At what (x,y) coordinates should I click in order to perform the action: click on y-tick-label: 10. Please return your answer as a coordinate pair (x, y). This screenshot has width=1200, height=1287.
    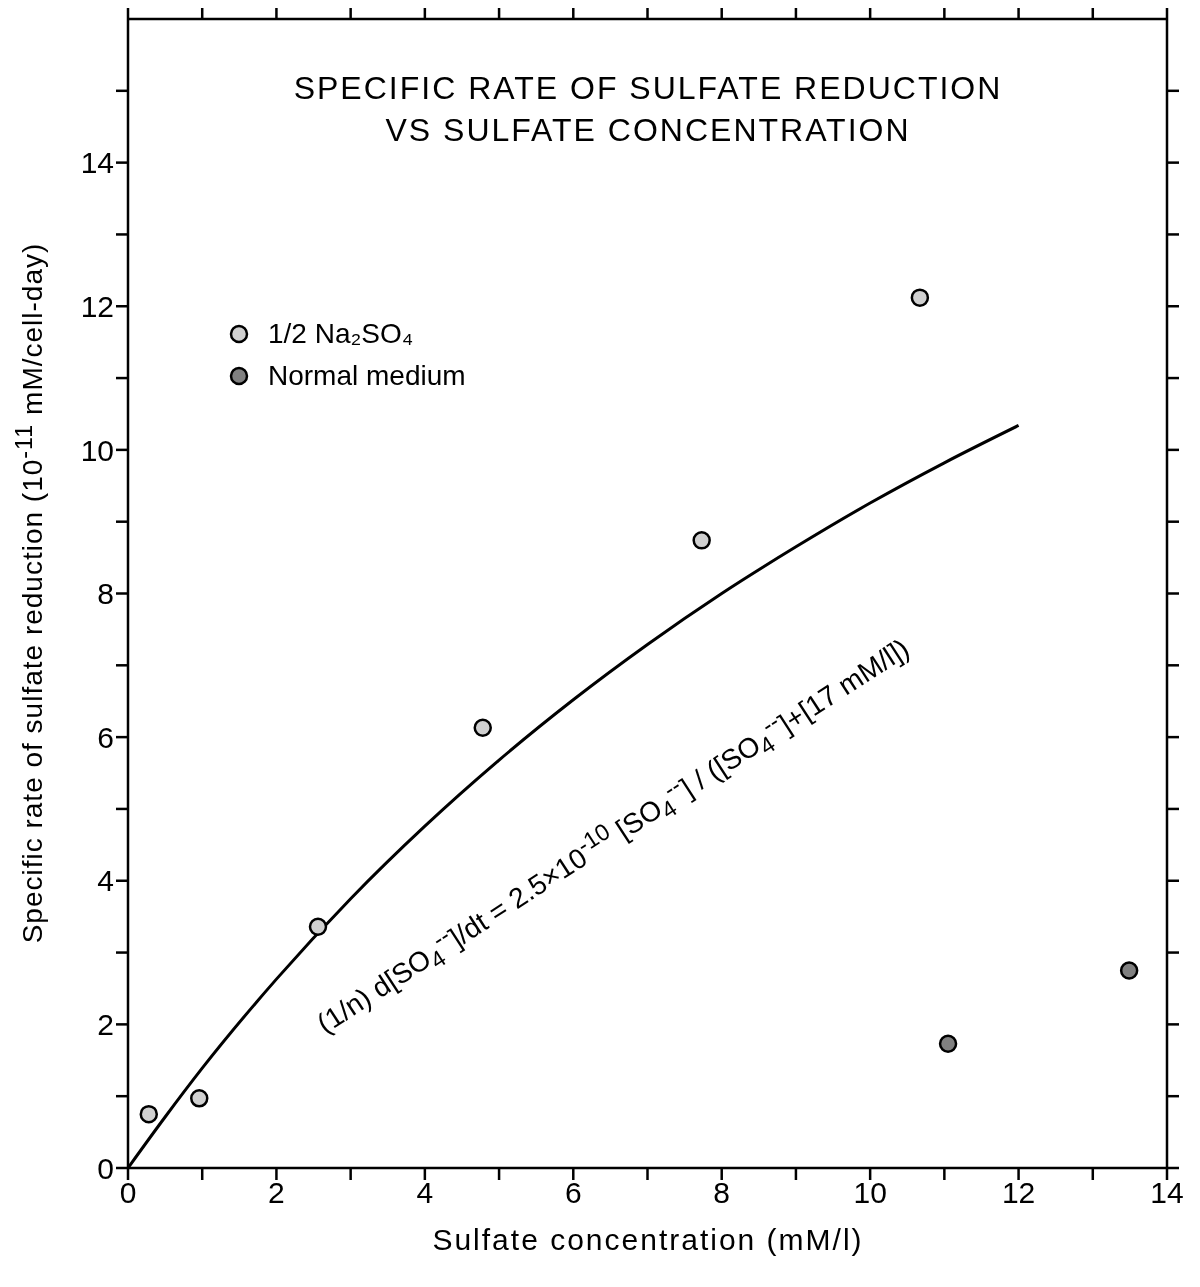
    Looking at the image, I should click on (97, 450).